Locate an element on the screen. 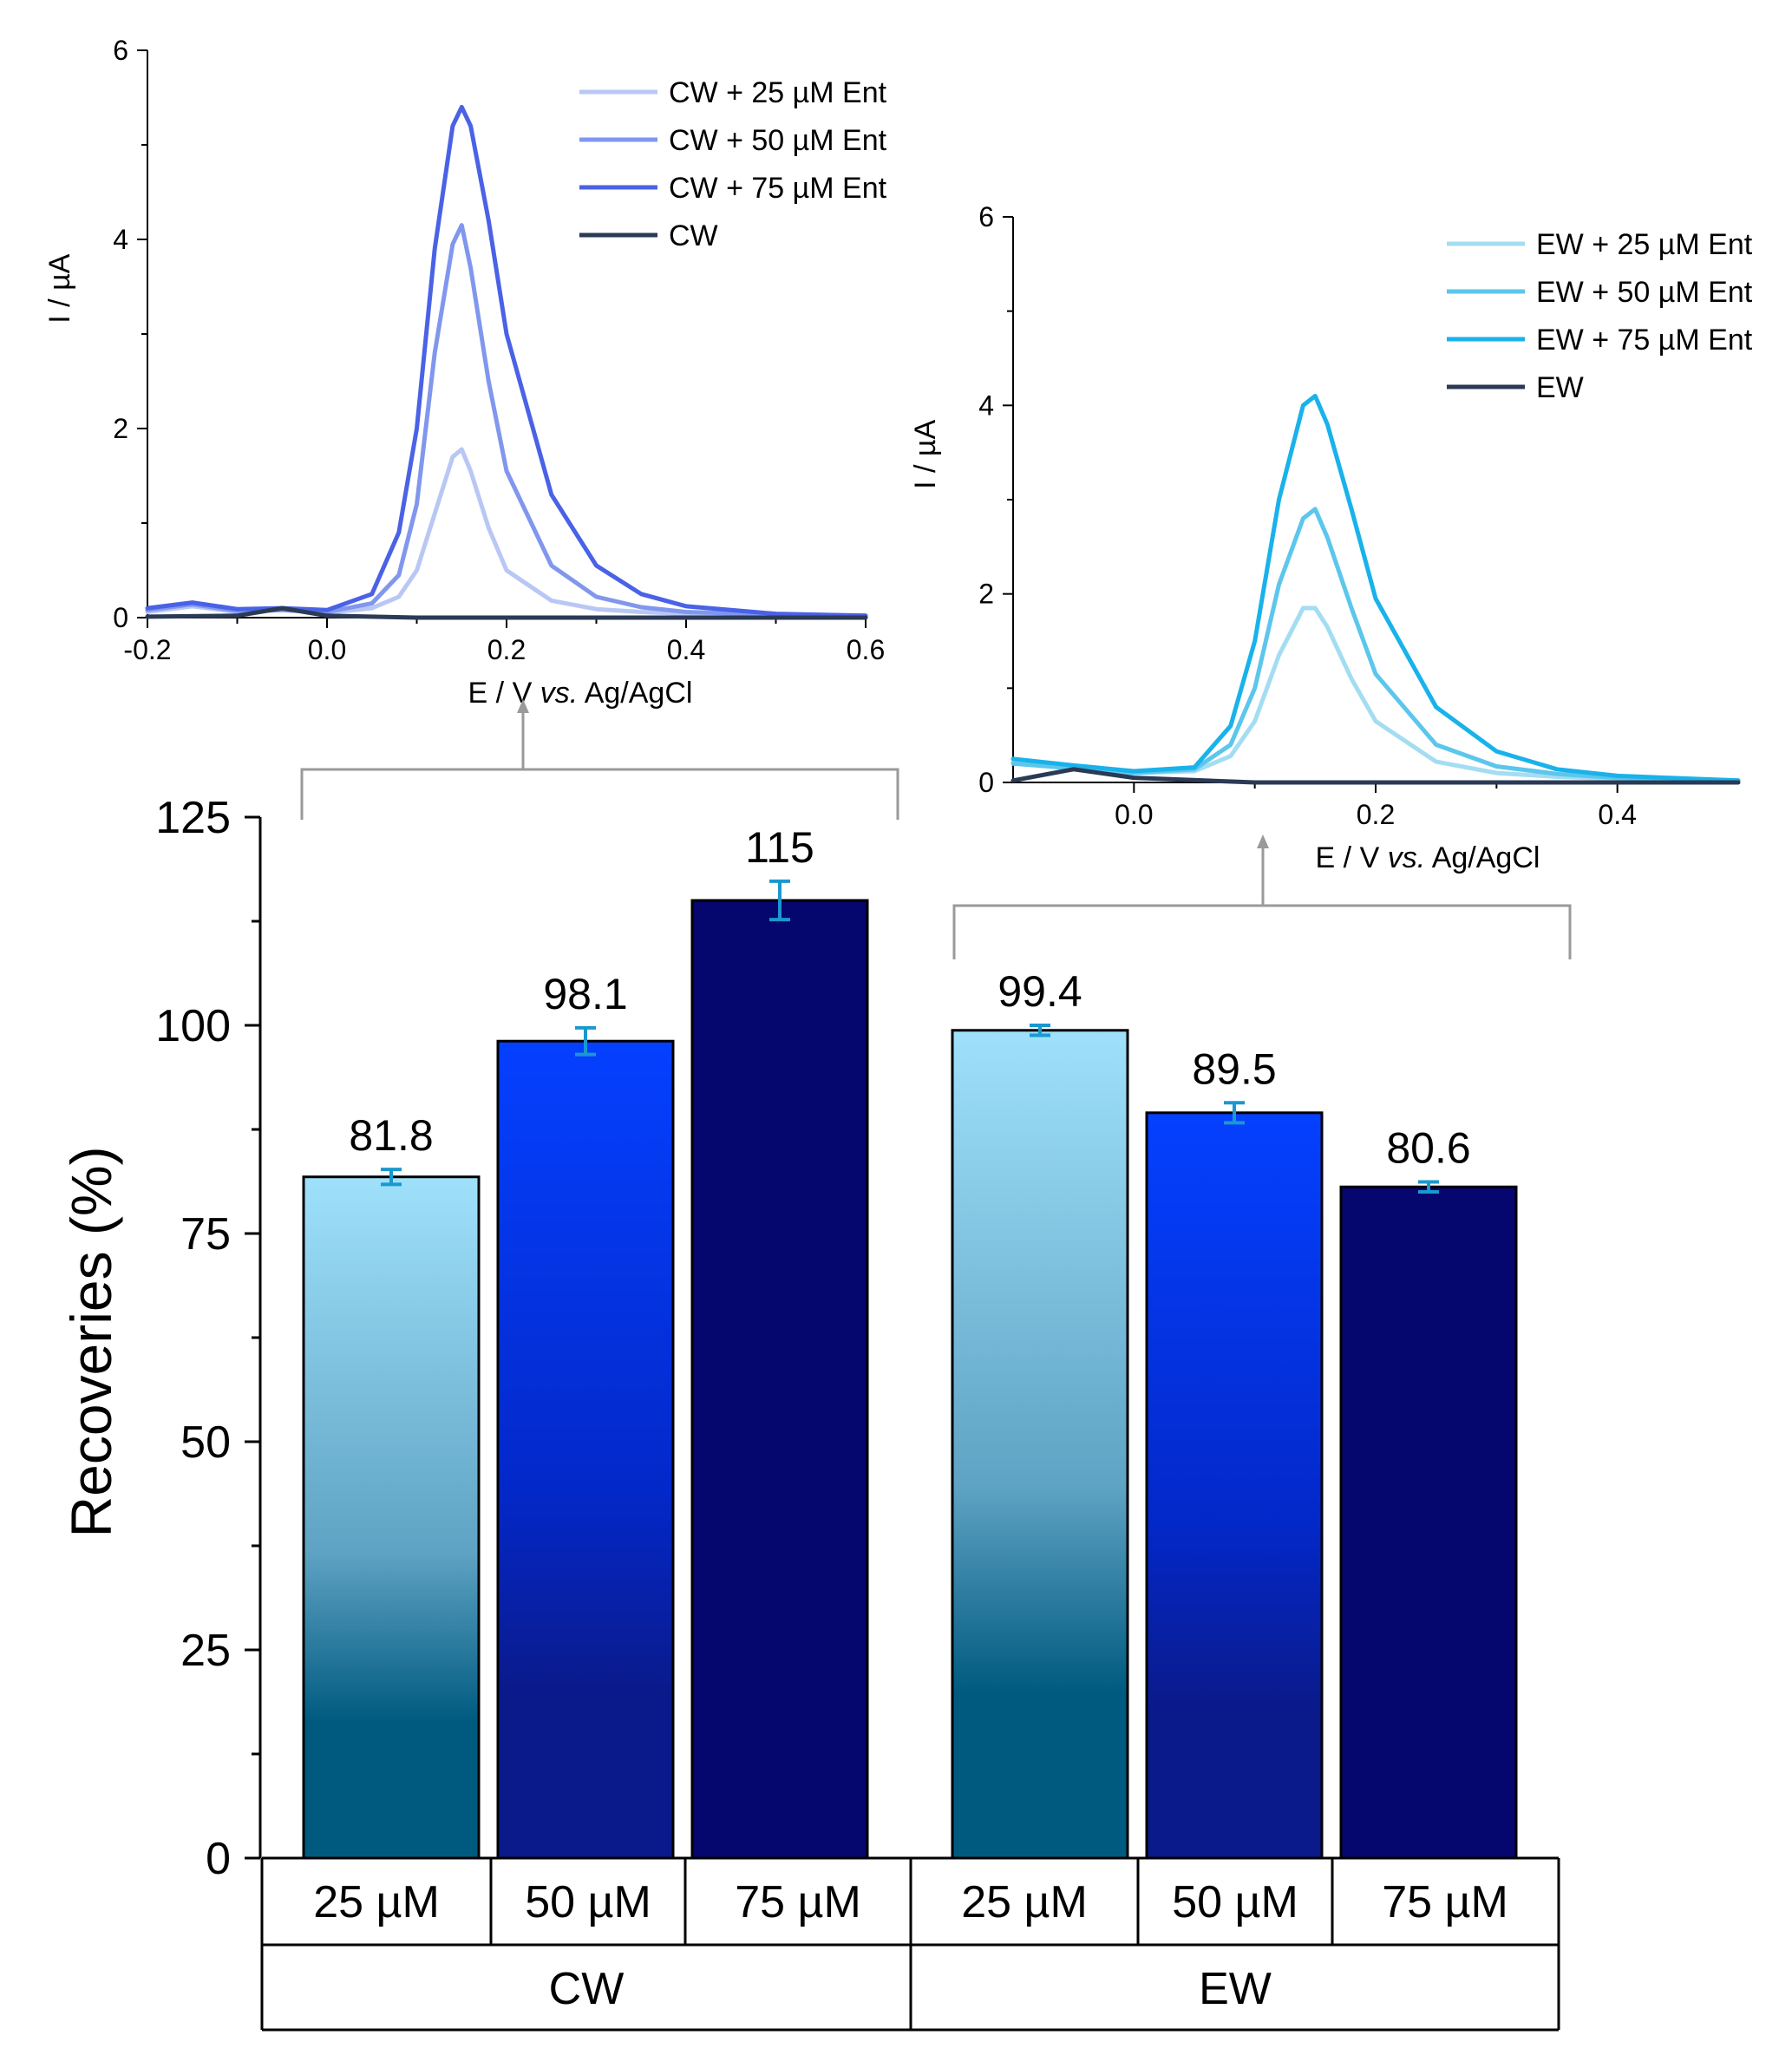  y-tick-label: 100 is located at coordinates (193, 1026).